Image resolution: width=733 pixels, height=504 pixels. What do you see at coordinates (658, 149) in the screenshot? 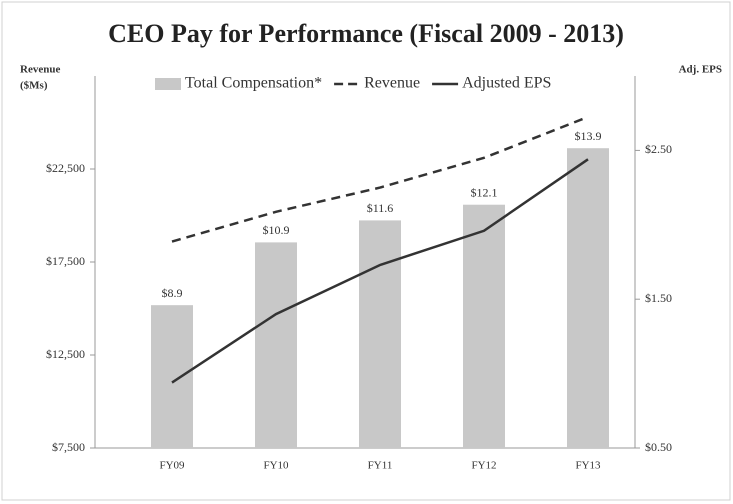
I see `y2-tick-label: $2.50` at bounding box center [658, 149].